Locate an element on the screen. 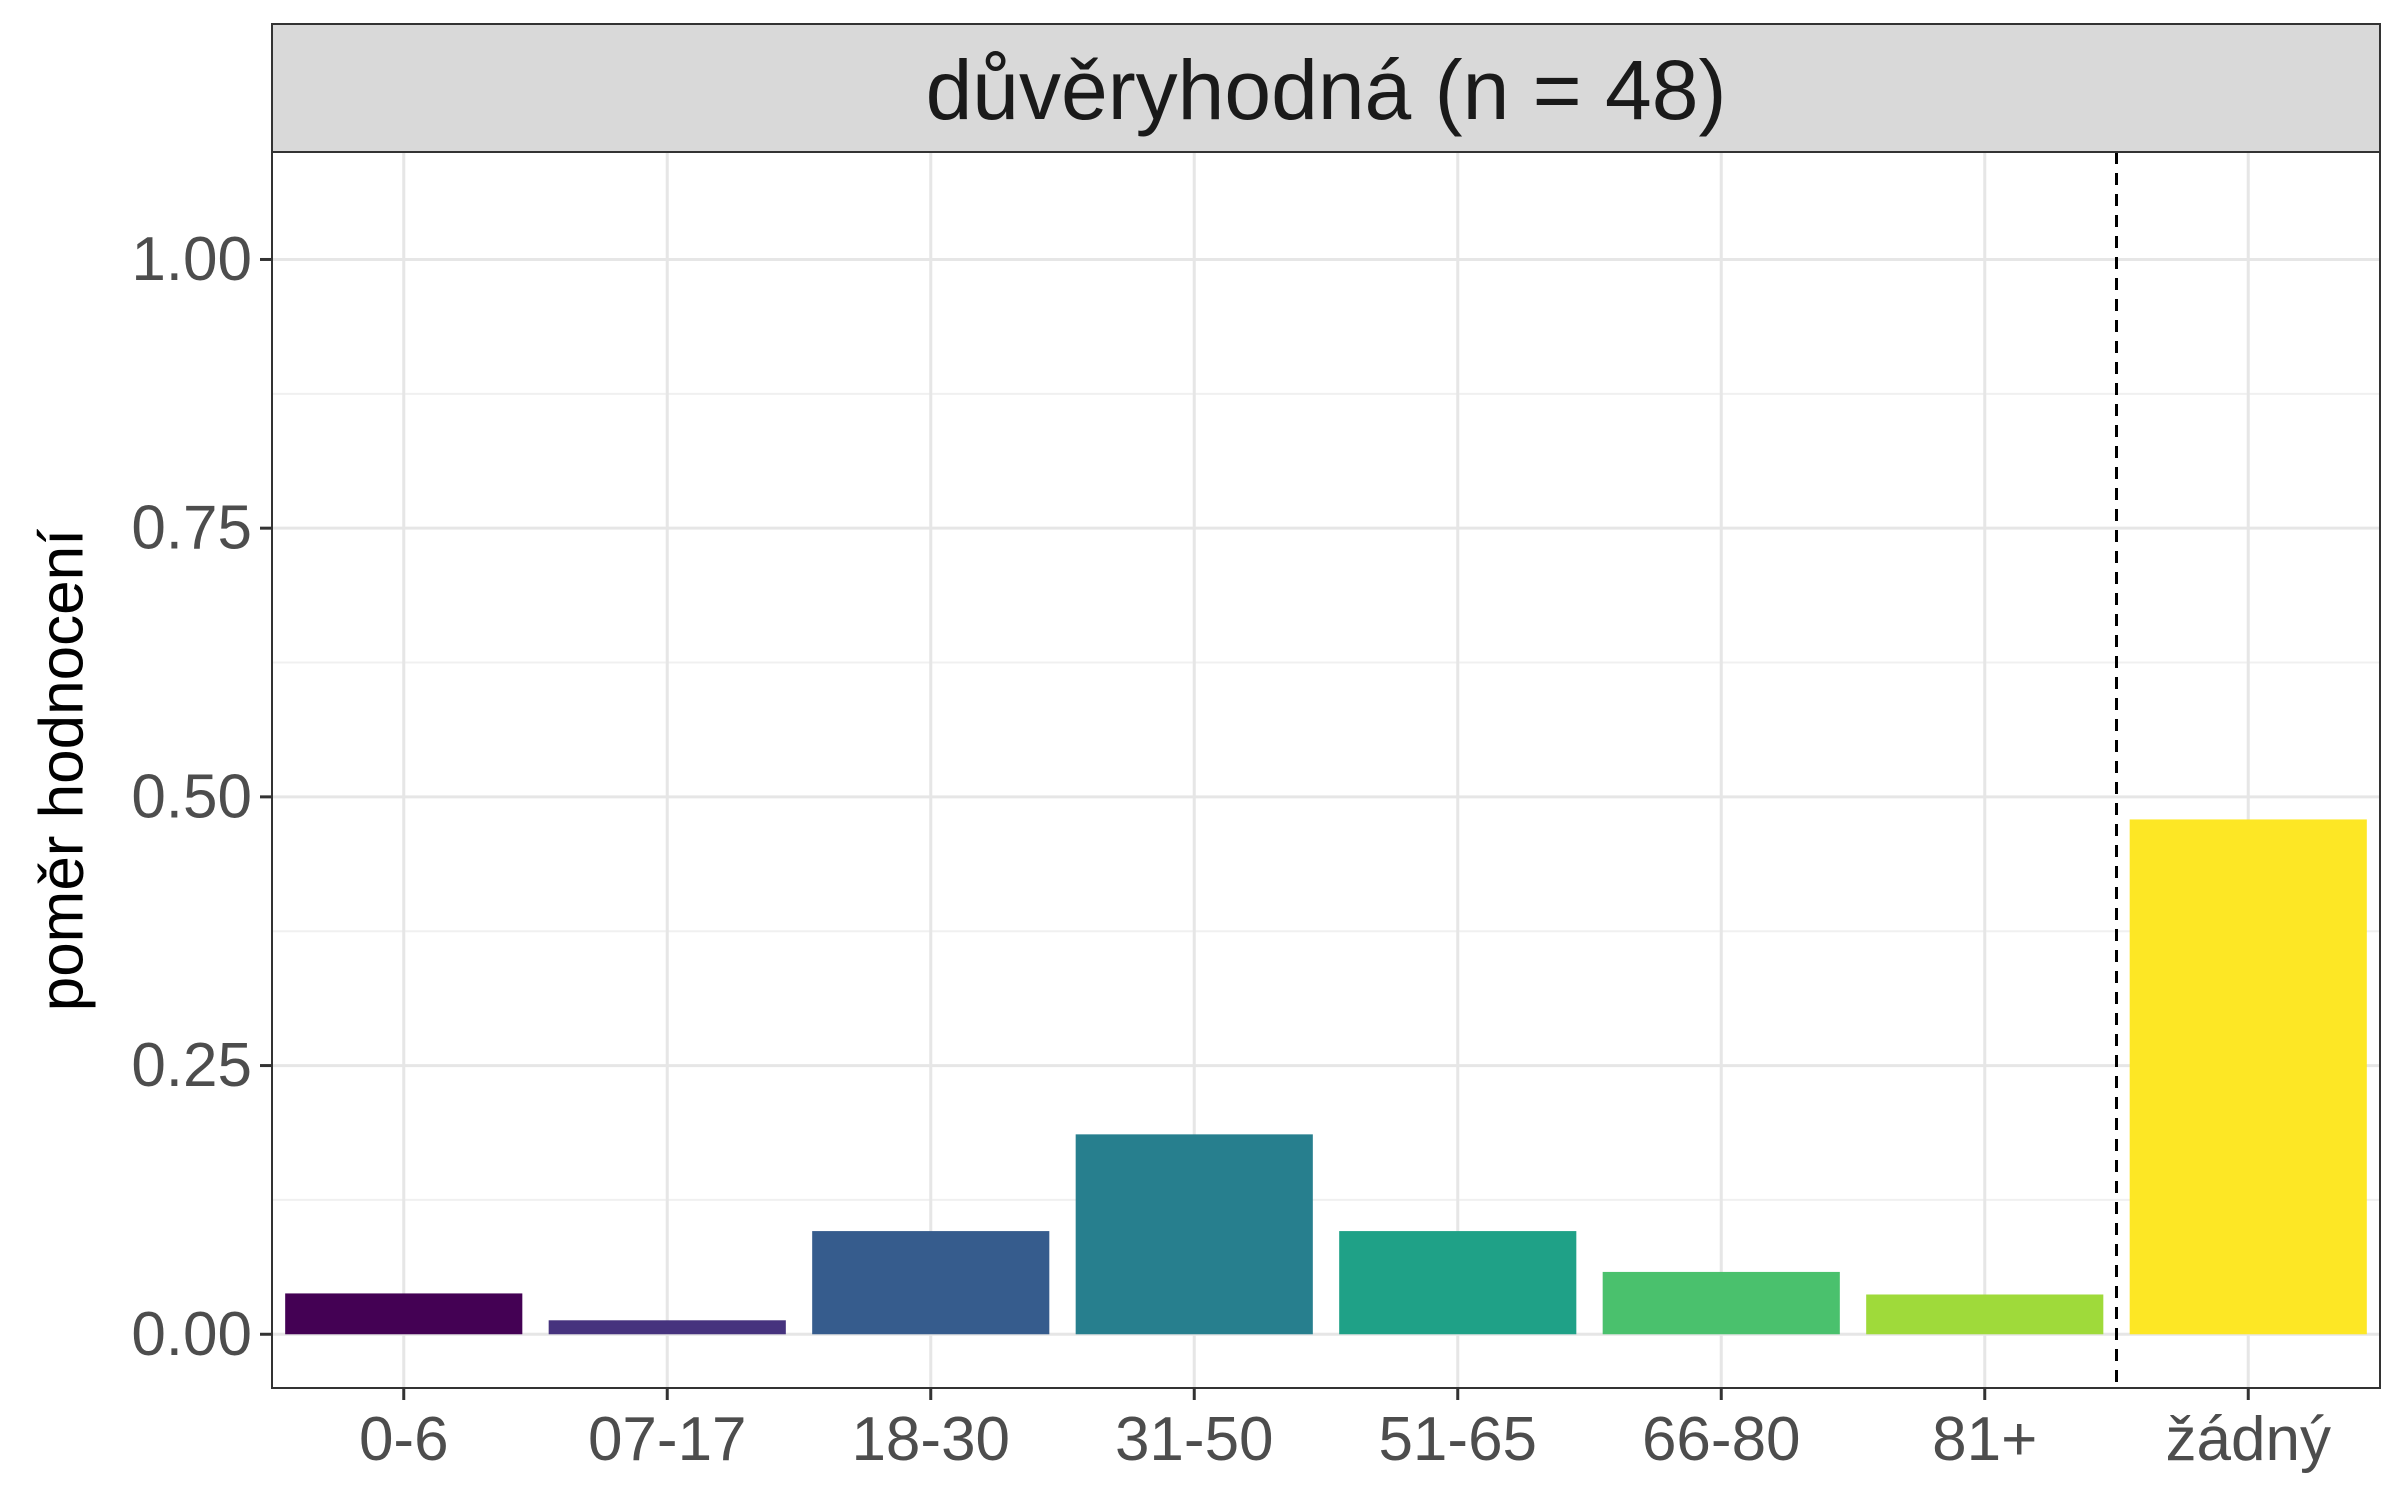 The image size is (2400, 1500). x-tick-label: 0-6 is located at coordinates (404, 1439).